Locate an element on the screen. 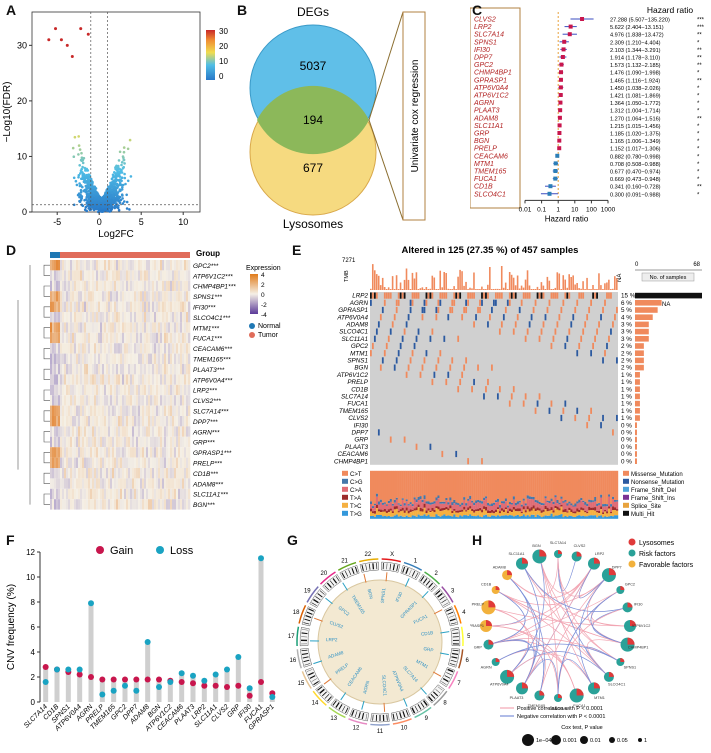  pct-label: 1 % is located at coordinates (626, 389).